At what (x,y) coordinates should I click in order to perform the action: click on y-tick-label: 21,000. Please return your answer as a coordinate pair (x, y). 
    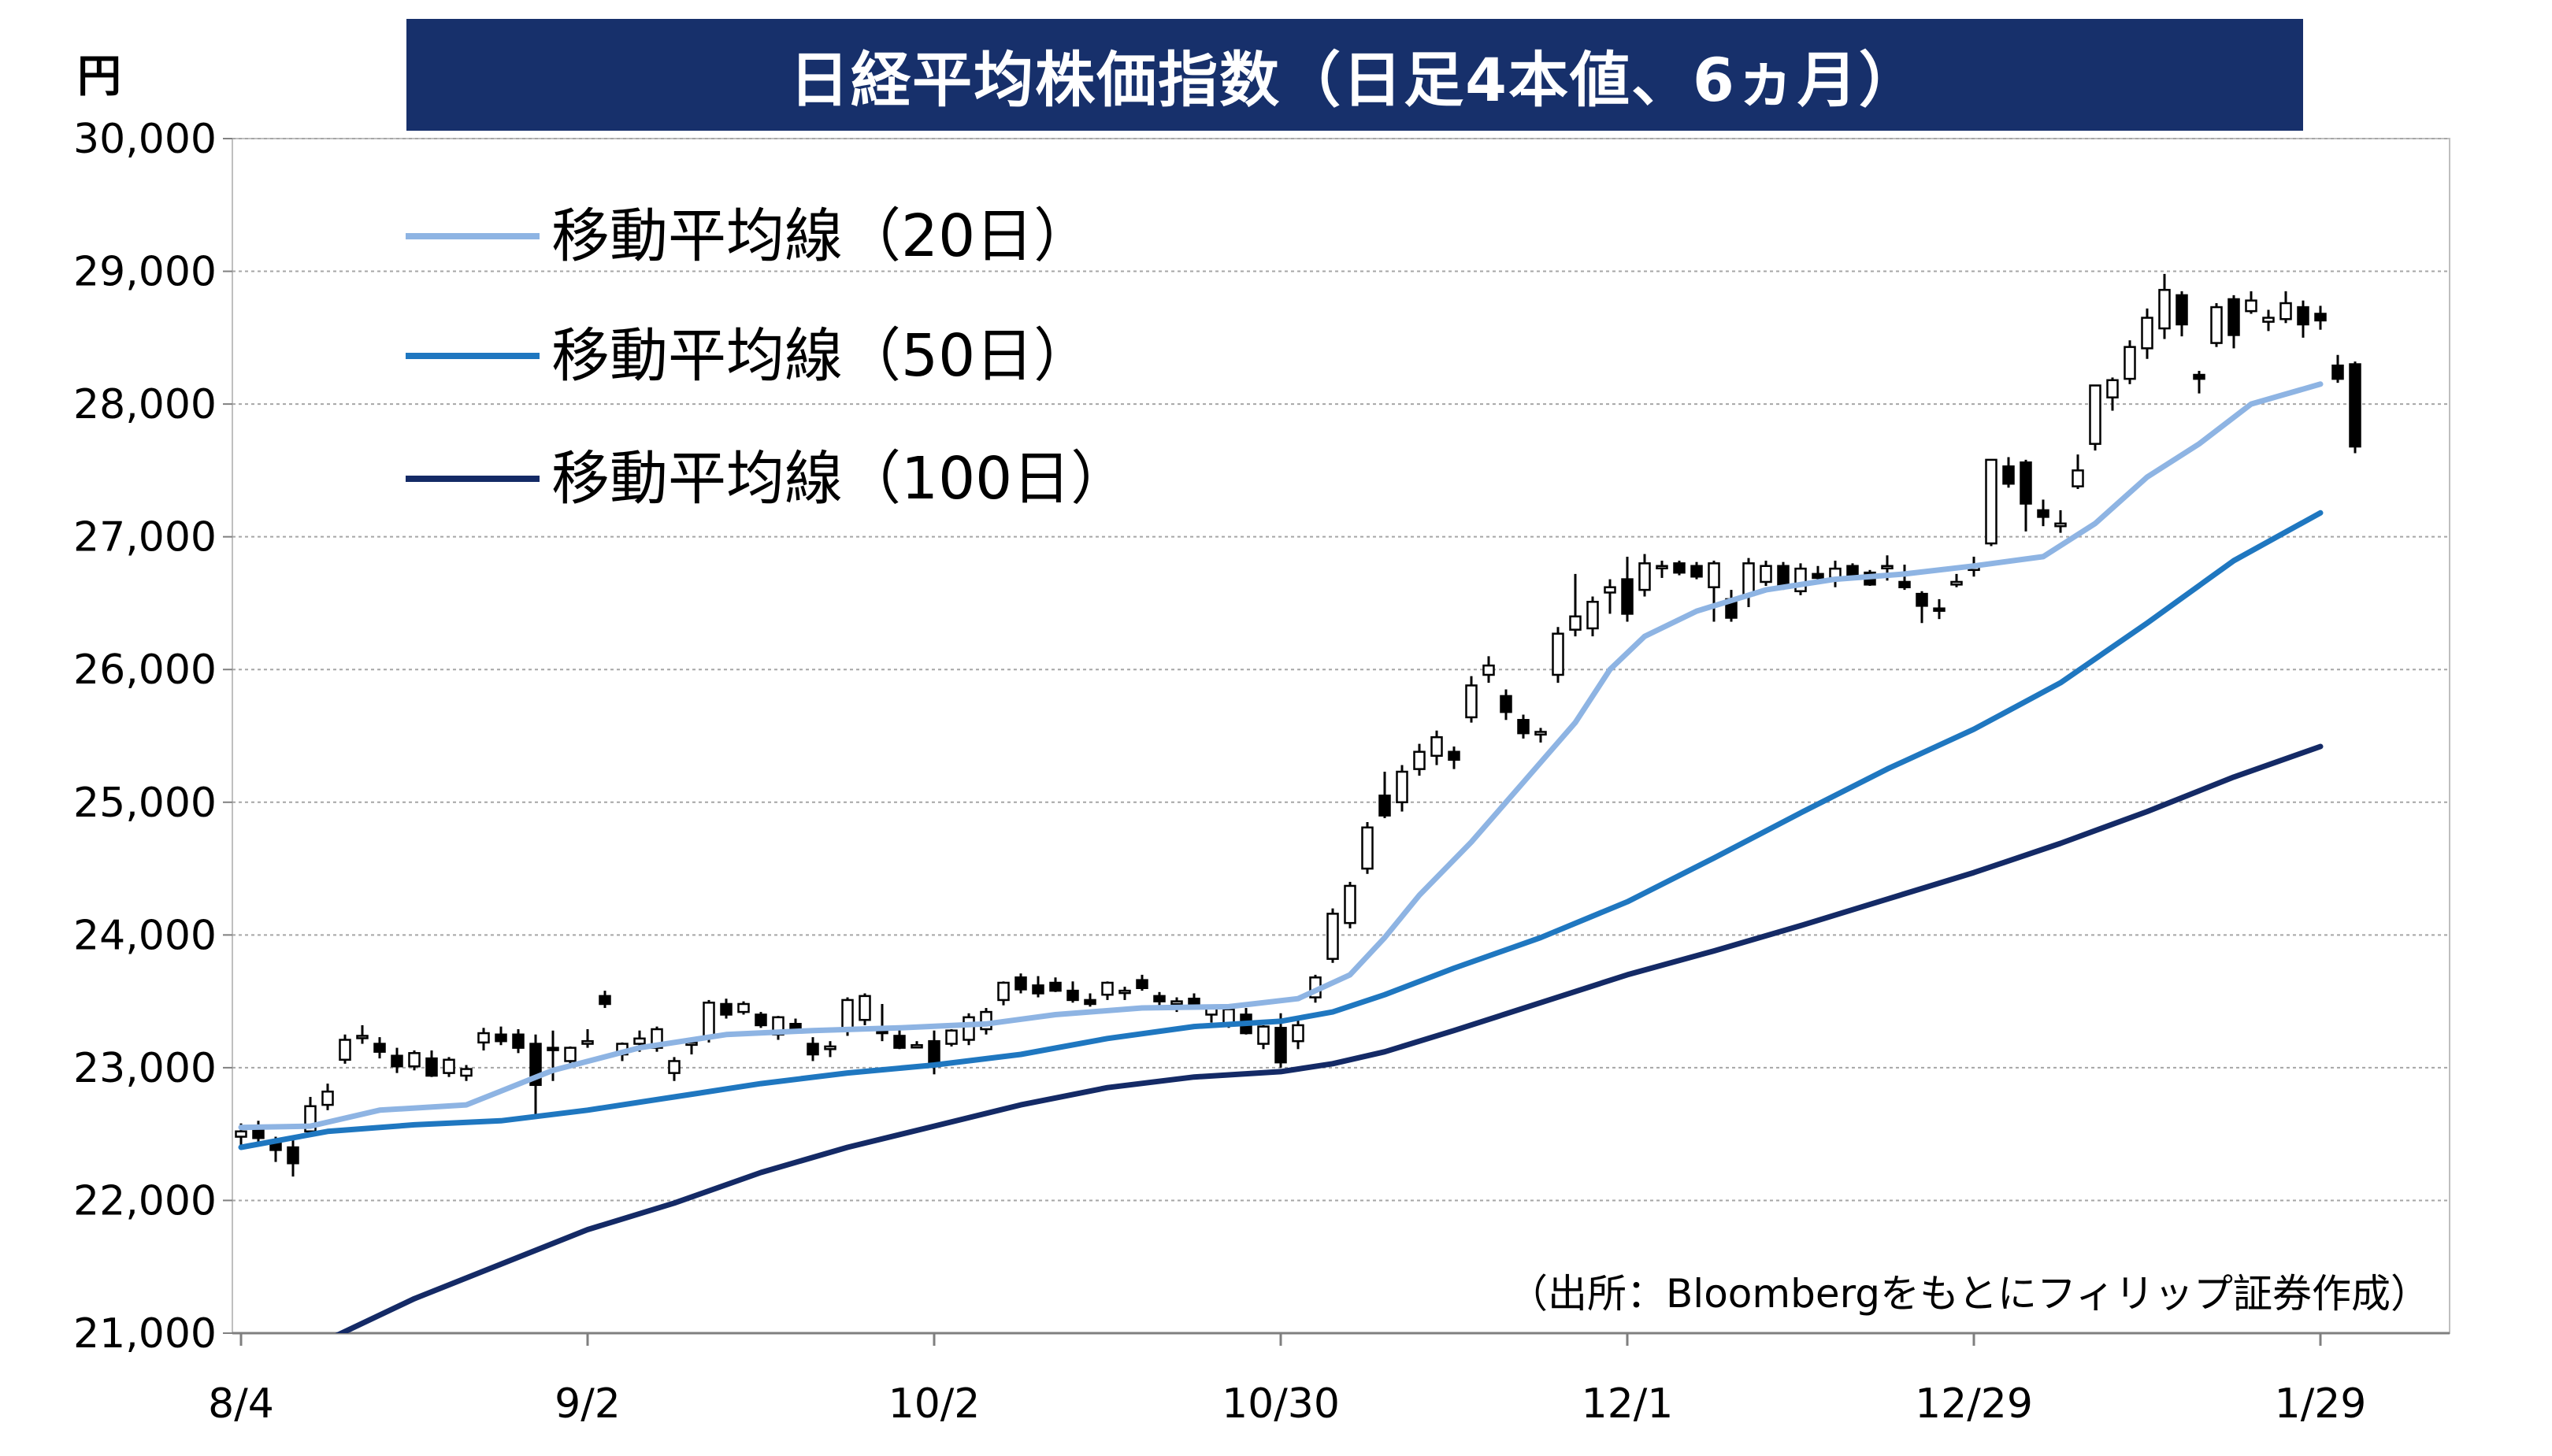
    Looking at the image, I should click on (145, 1334).